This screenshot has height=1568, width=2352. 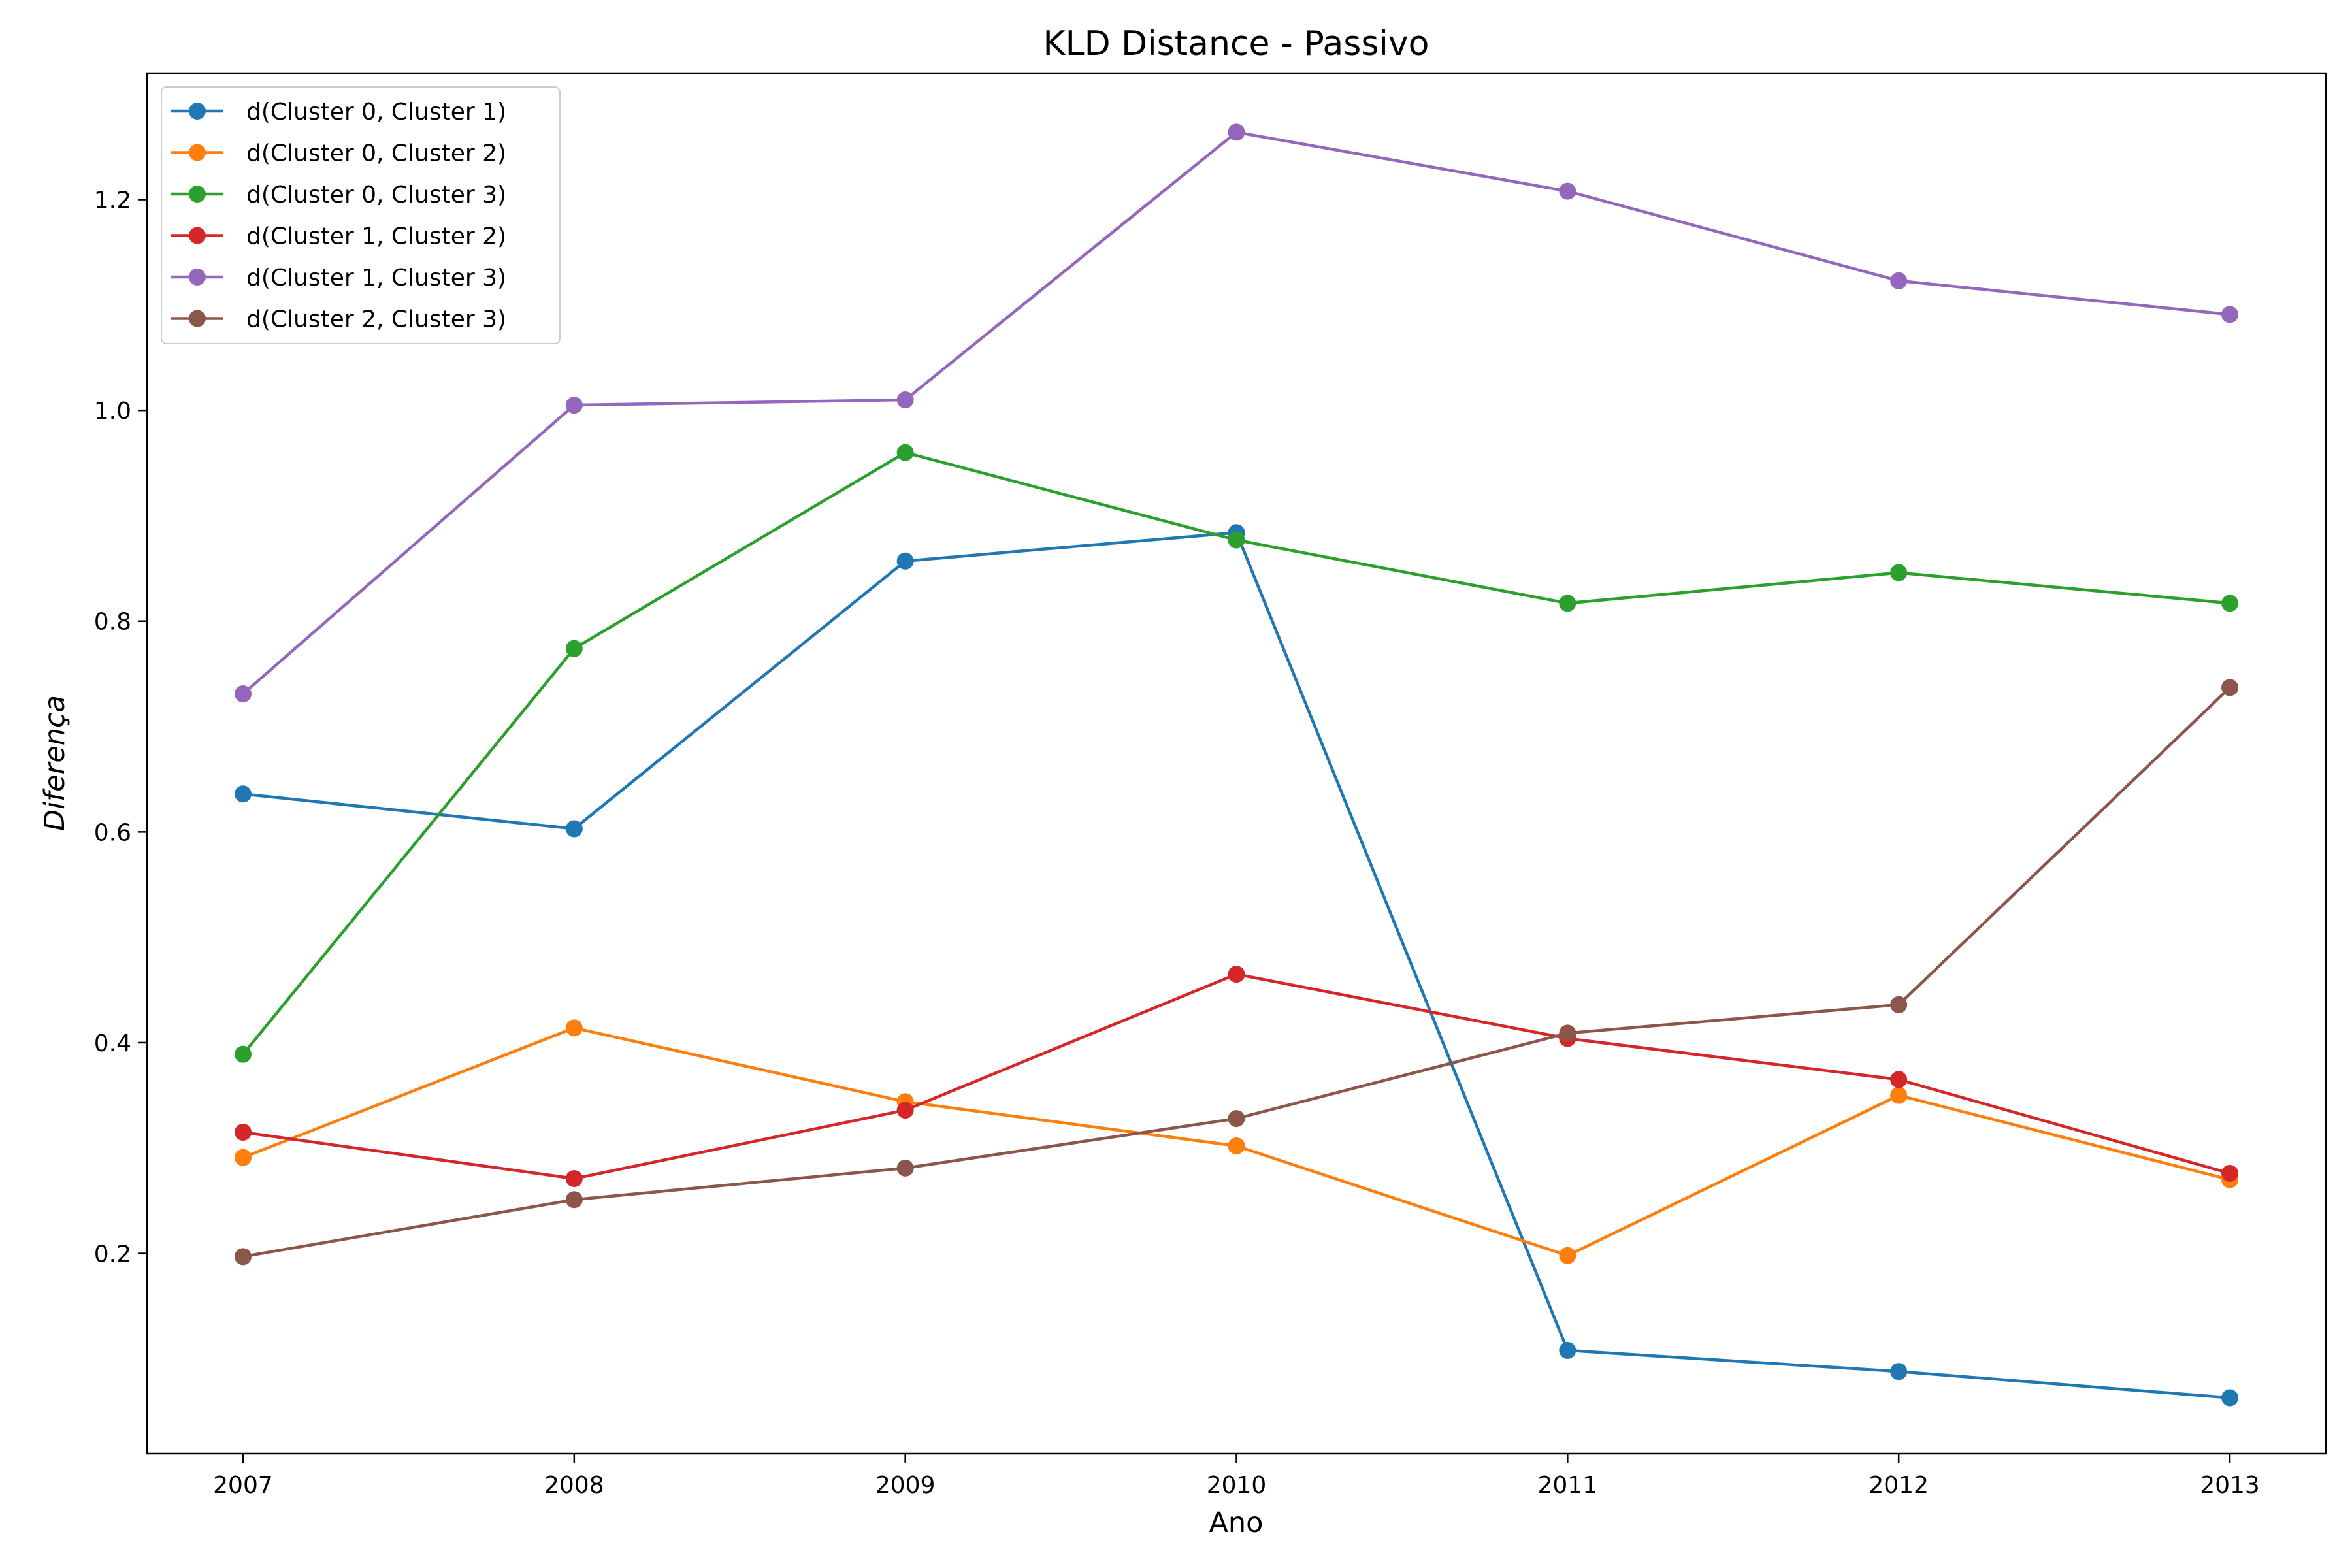 I want to click on x-axis: 2007 2008 2009 2010 2011 2012 2013, so click(x=1236, y=1476).